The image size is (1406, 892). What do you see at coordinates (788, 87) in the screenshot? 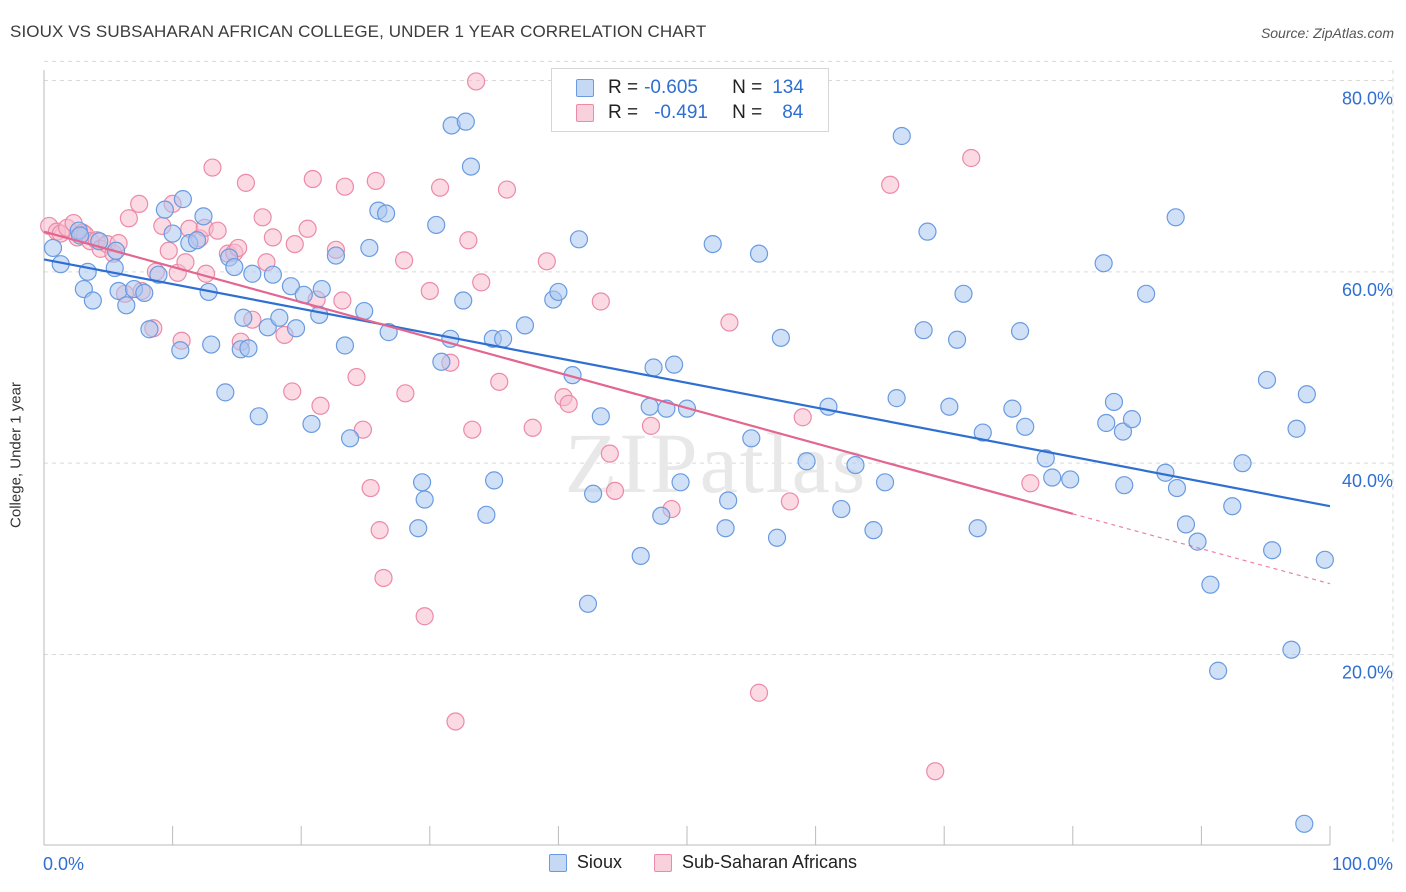
I see `sioux-n-value: 134` at bounding box center [788, 87].